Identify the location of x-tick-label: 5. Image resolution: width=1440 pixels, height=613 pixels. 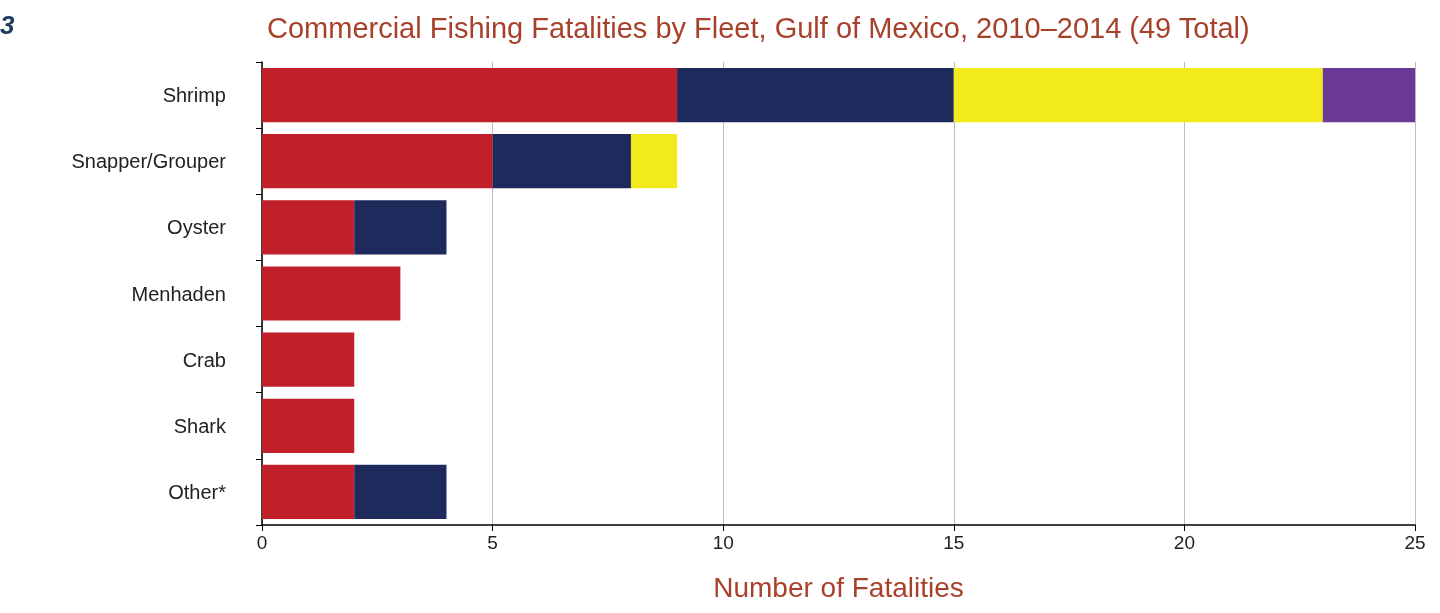
(492, 542).